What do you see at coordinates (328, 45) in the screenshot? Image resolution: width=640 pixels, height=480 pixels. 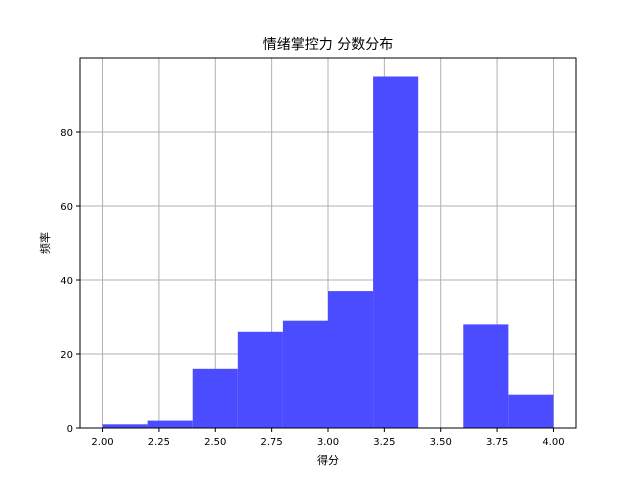 I see `chart-title: 情绪掌控力 分数分布` at bounding box center [328, 45].